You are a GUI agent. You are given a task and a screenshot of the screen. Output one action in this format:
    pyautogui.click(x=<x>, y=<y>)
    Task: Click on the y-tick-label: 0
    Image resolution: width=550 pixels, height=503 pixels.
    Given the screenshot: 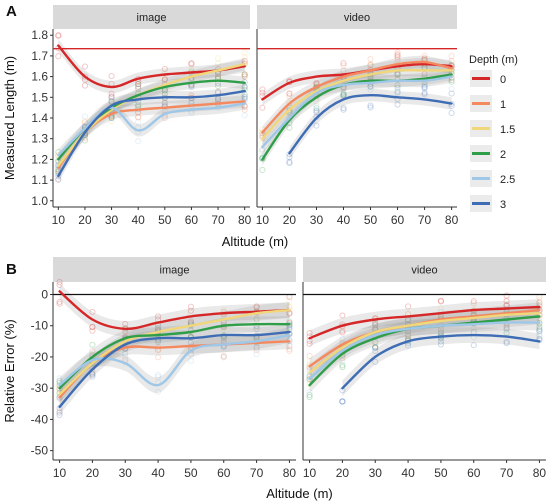 What is the action you would take?
    pyautogui.click(x=44, y=294)
    